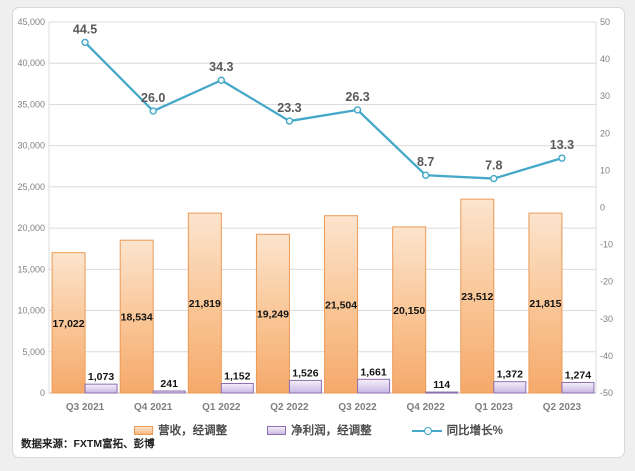 The height and width of the screenshot is (471, 635). I want to click on x-axis-label: Q4 2022, so click(426, 407).